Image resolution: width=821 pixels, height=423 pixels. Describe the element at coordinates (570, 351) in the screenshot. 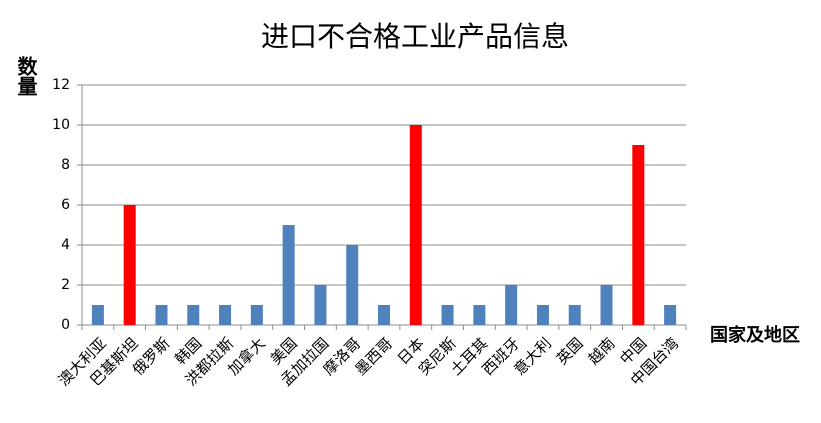

I see `x-tick-label: 英国` at that location.